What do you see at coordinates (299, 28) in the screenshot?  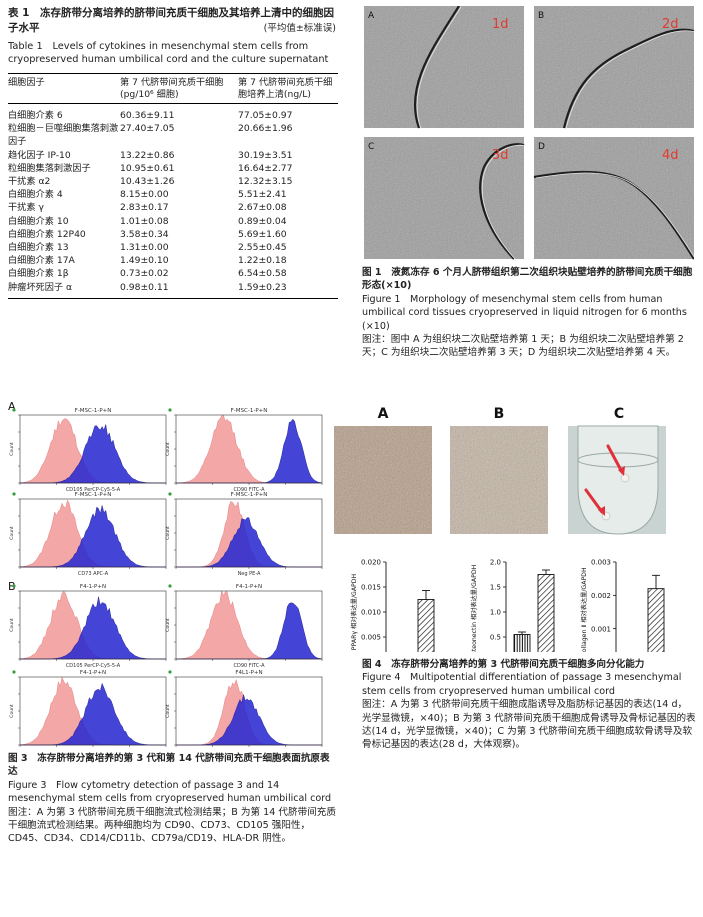 I see `table1-unit: (平均值±标准误)` at bounding box center [299, 28].